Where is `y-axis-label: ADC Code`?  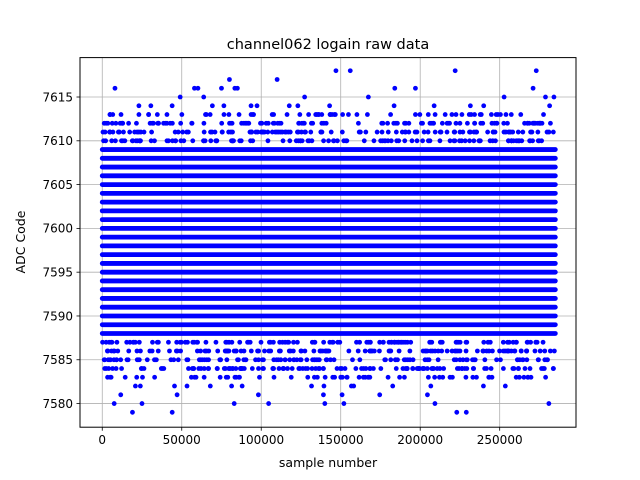 y-axis-label: ADC Code is located at coordinates (20, 241).